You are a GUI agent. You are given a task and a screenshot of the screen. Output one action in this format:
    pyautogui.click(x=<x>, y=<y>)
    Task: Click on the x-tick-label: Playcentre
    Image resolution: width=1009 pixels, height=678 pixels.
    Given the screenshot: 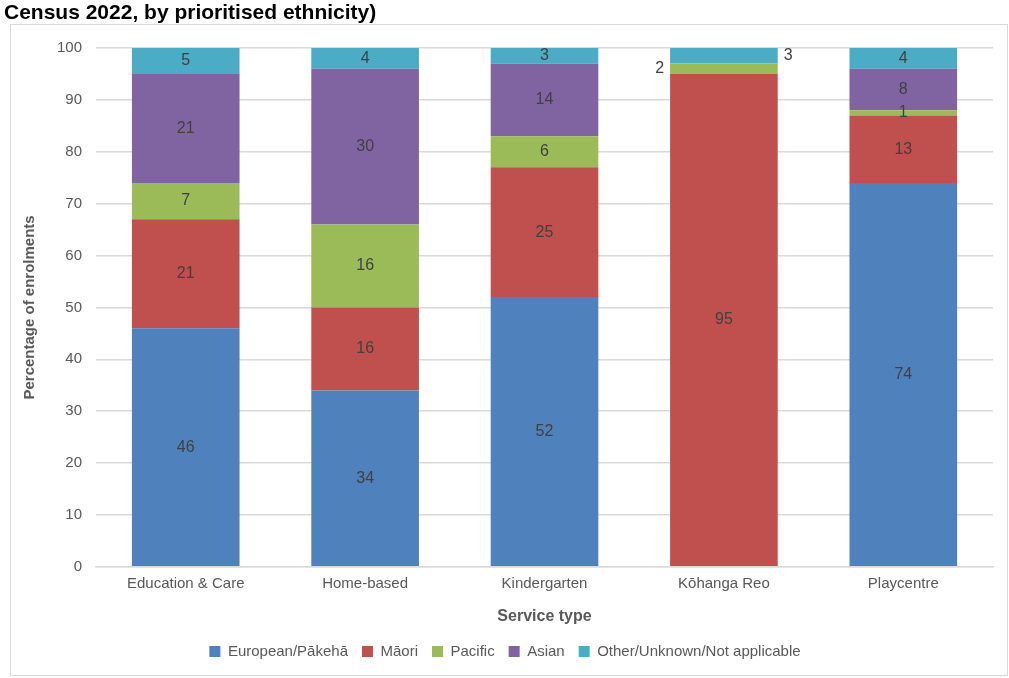 What is the action you would take?
    pyautogui.click(x=903, y=582)
    